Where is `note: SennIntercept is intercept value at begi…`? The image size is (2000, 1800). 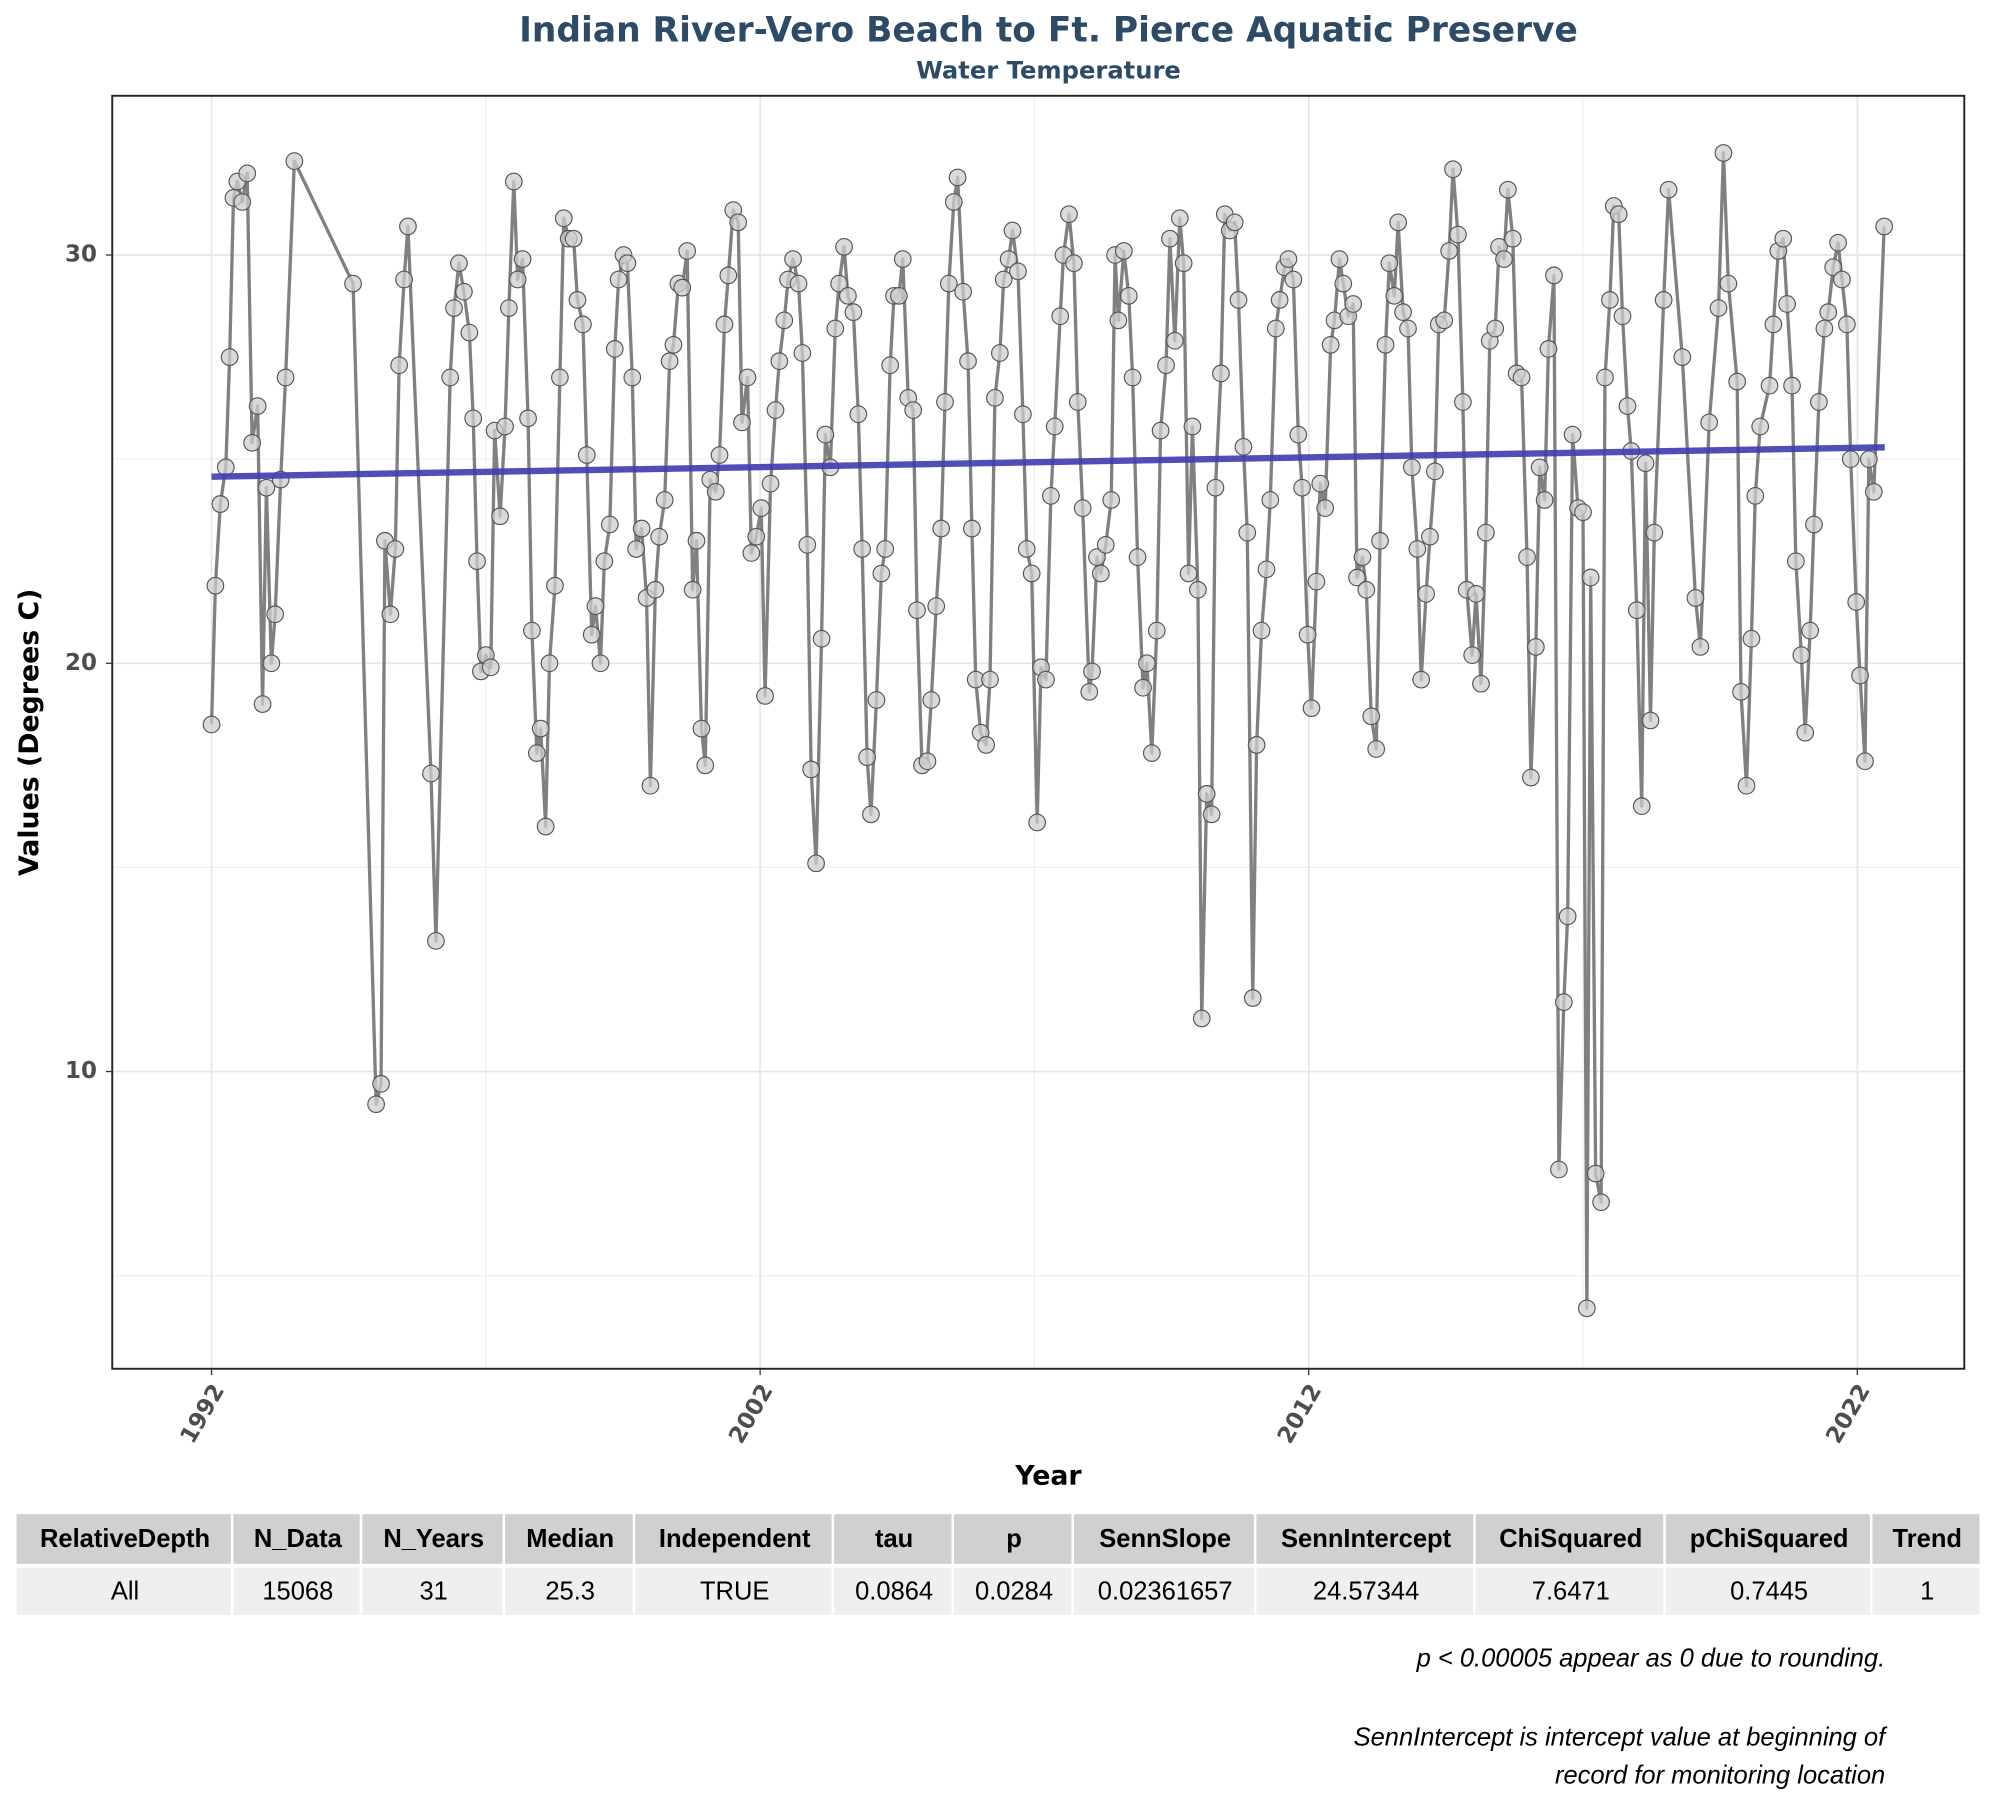
note: SennIntercept is intercept value at begi… is located at coordinates (1621, 1737).